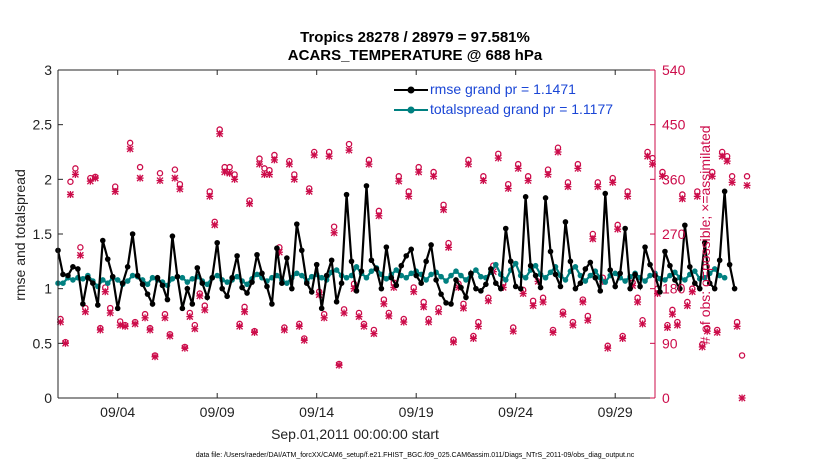  I want to click on x-tick-label: 09/09, so click(217, 412).